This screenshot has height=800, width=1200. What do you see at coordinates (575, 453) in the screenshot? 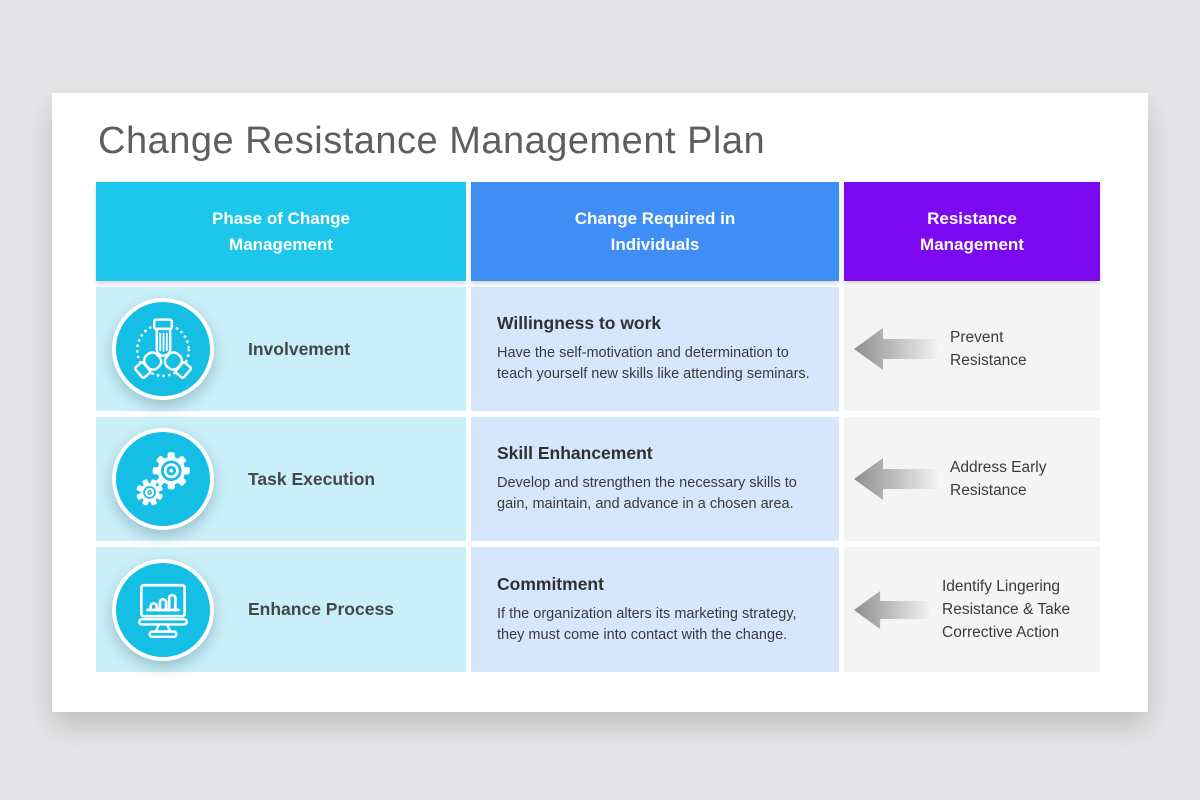
I see `change-heading: Skill Enhancement` at bounding box center [575, 453].